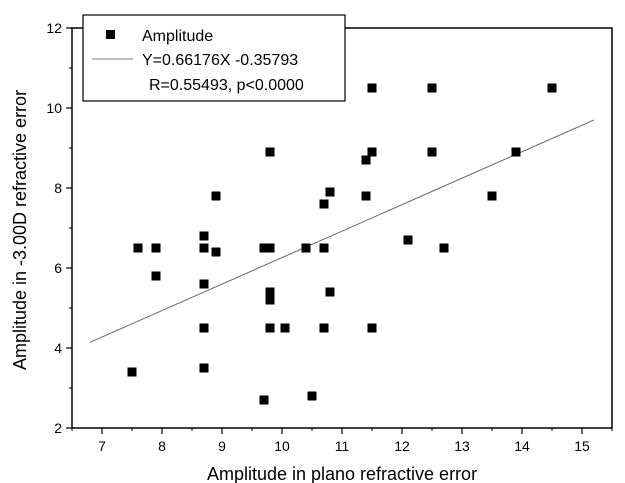  I want to click on y-tick-label: 8, so click(58, 188).